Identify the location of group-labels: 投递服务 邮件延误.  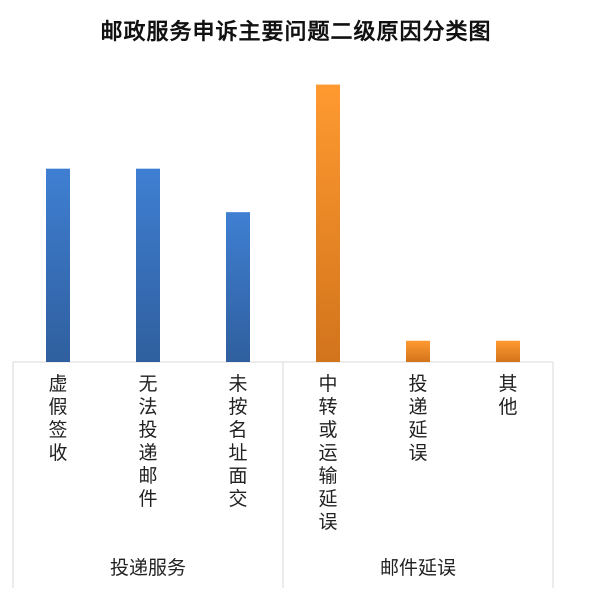
(283, 568).